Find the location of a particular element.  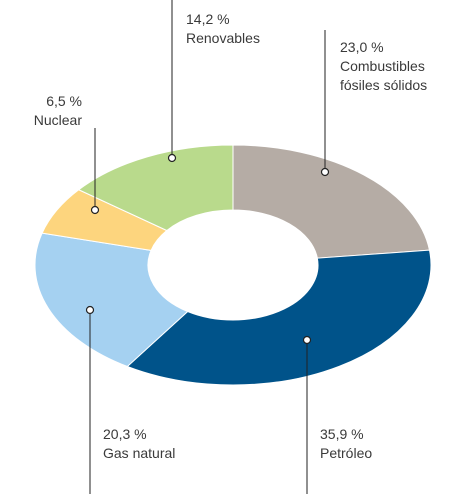

slice-label: 23,0 % Combustibles fósiles sólidos is located at coordinates (398, 66).